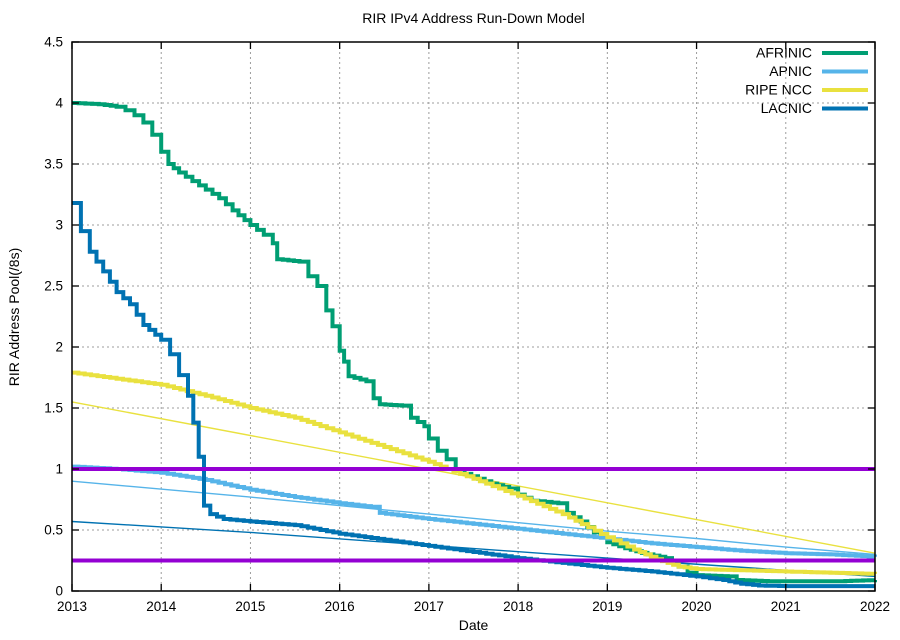  I want to click on legend-label-afrinic: AFRINIC, so click(784, 53).